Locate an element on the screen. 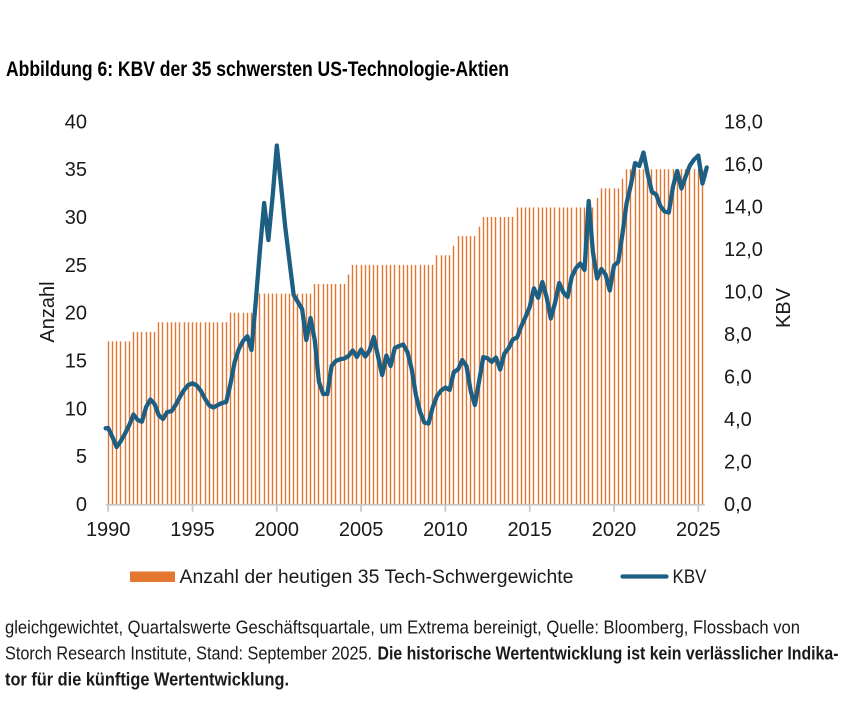  svg-text: 5 is located at coordinates (81, 457).